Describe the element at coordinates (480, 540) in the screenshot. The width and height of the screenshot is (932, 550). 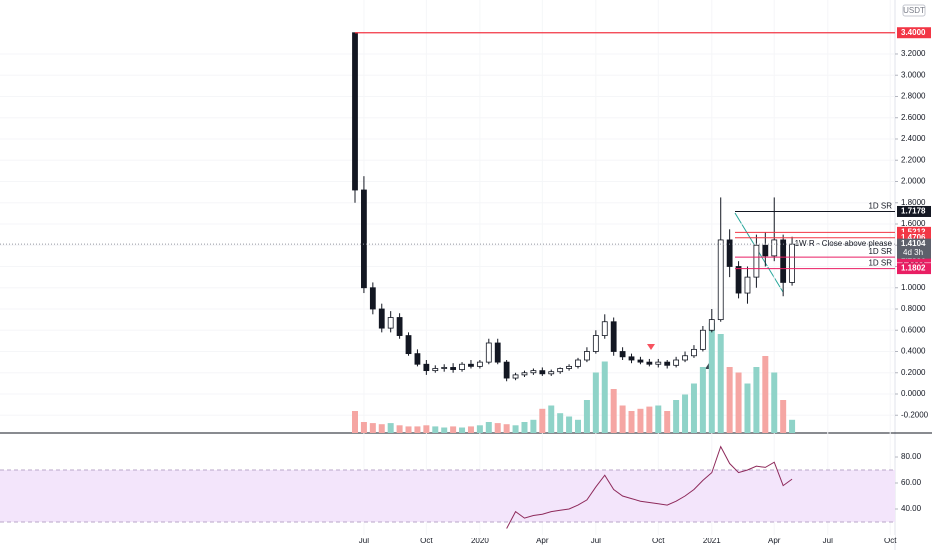
I see `x-tick-label: 2020` at that location.